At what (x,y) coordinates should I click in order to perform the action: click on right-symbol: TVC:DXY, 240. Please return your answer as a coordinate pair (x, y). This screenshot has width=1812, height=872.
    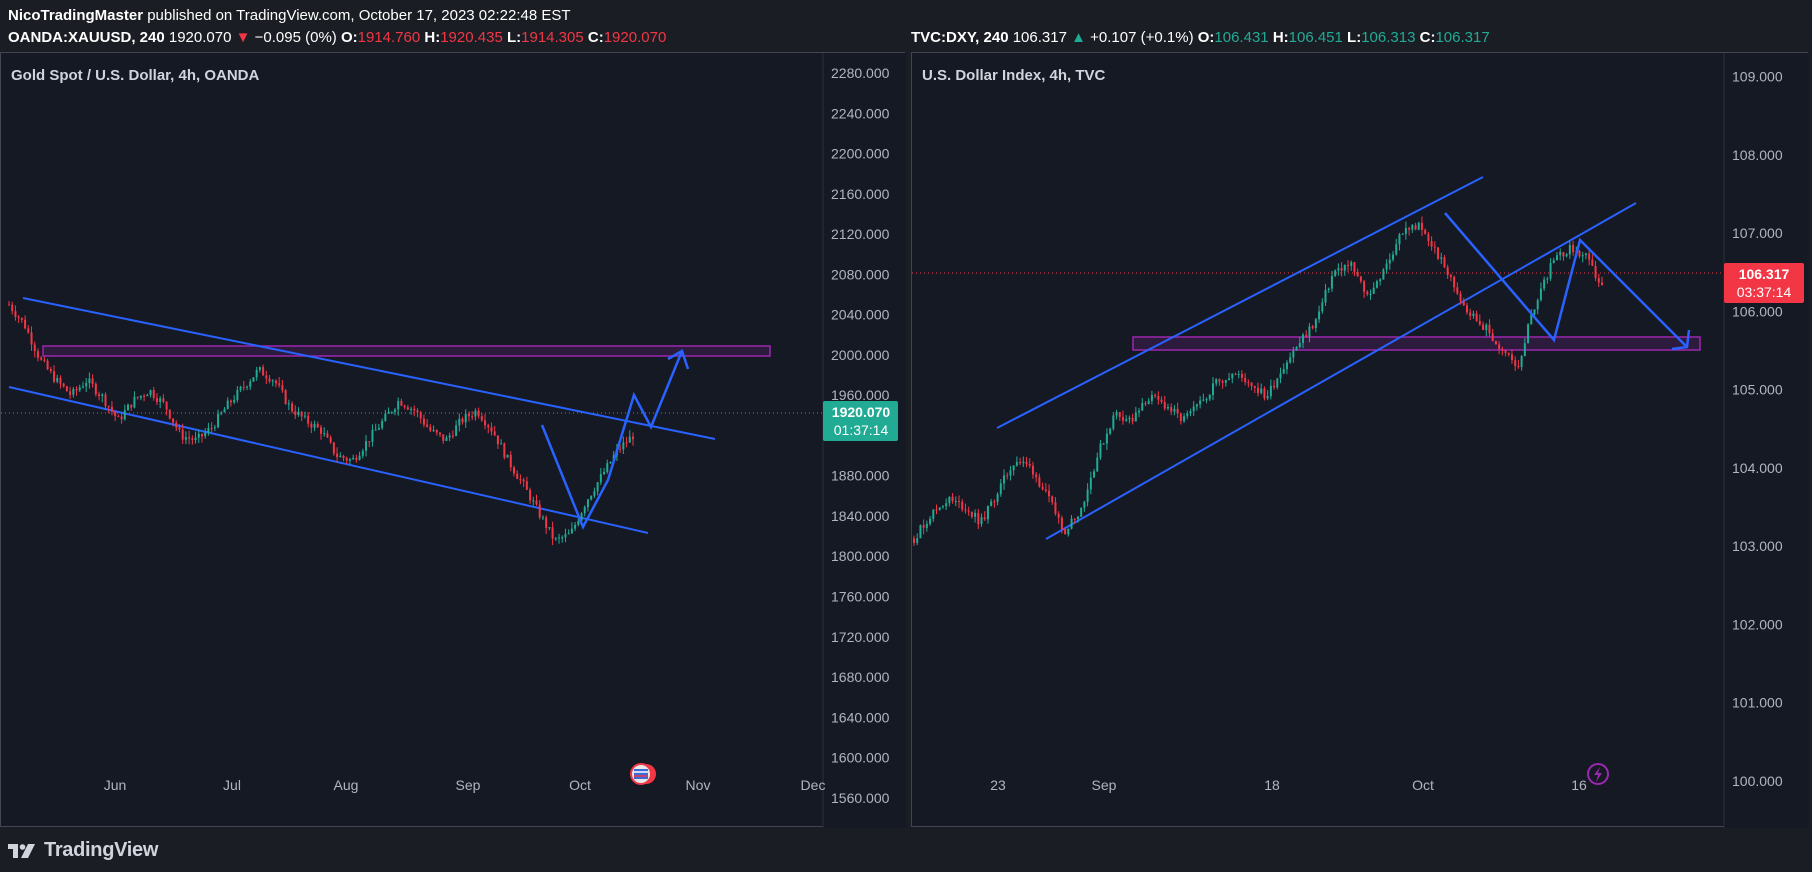
    Looking at the image, I should click on (960, 37).